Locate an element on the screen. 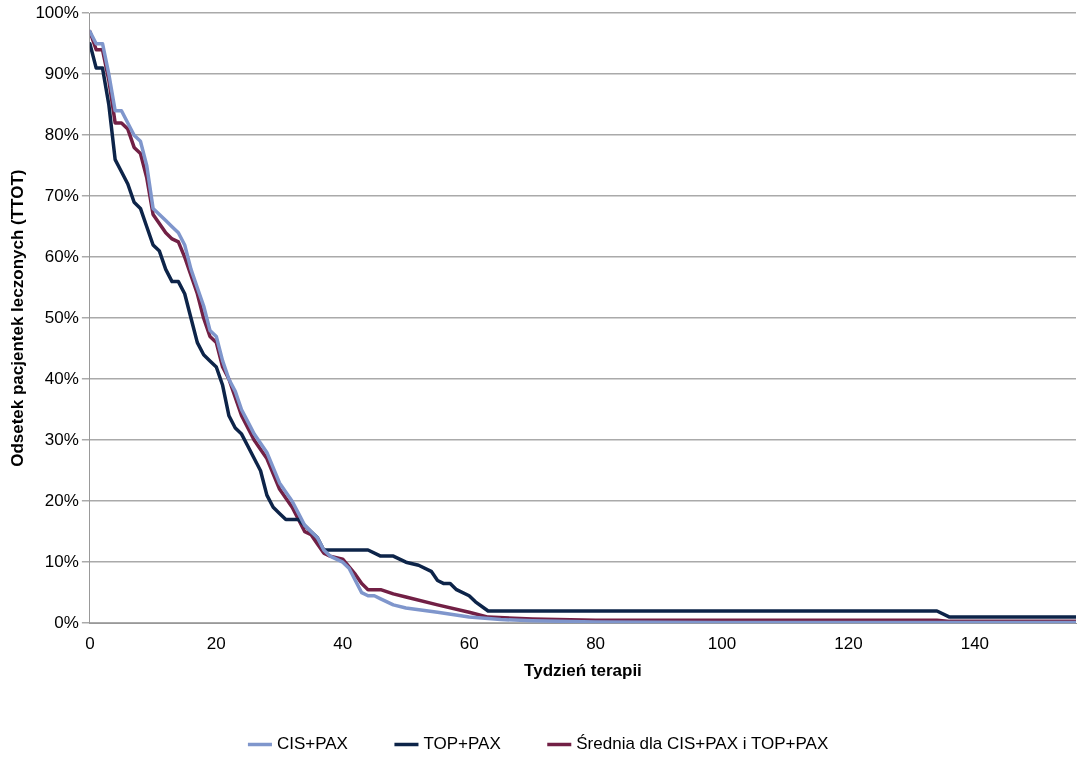  x-tick-label: 80 is located at coordinates (596, 644).